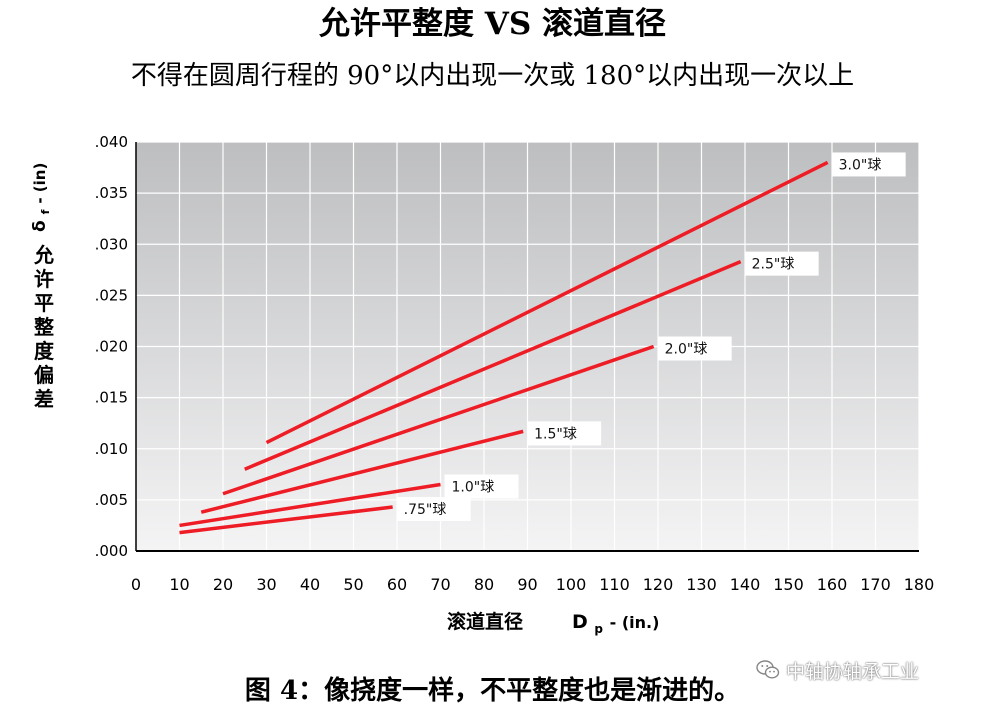 The image size is (985, 718). I want to click on y-axis-label-char: 差, so click(44, 399).